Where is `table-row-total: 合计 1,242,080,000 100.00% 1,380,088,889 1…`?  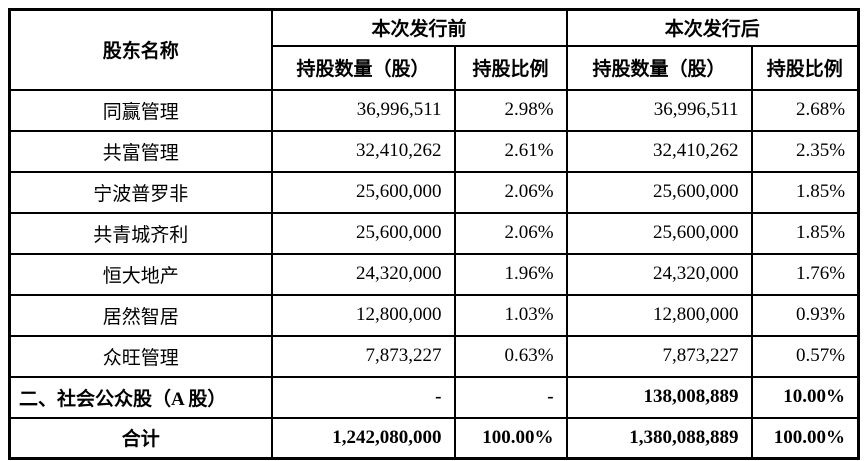
table-row-total: 合计 1,242,080,000 100.00% 1,380,088,889 1… is located at coordinates (434, 438).